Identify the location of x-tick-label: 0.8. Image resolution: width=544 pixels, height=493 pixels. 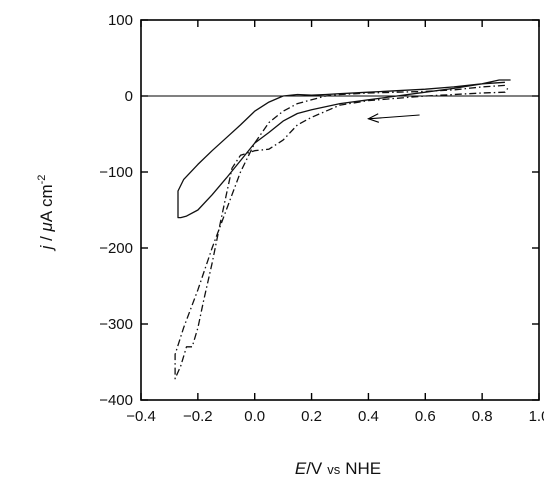
(482, 416).